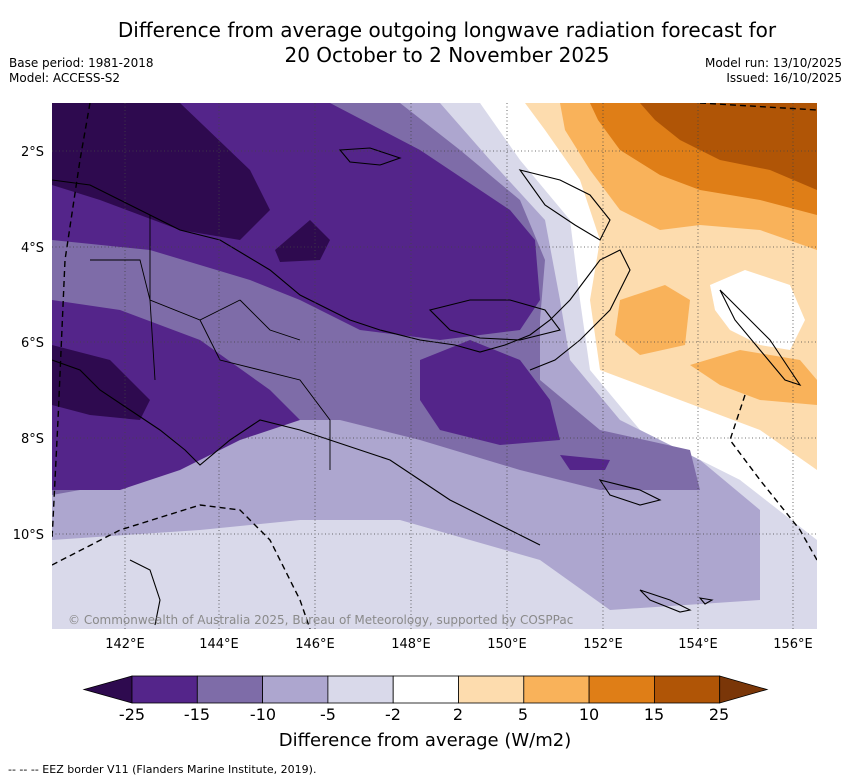 This screenshot has width=850, height=781. Describe the element at coordinates (773, 477) in the screenshot. I see `eez-east` at that location.